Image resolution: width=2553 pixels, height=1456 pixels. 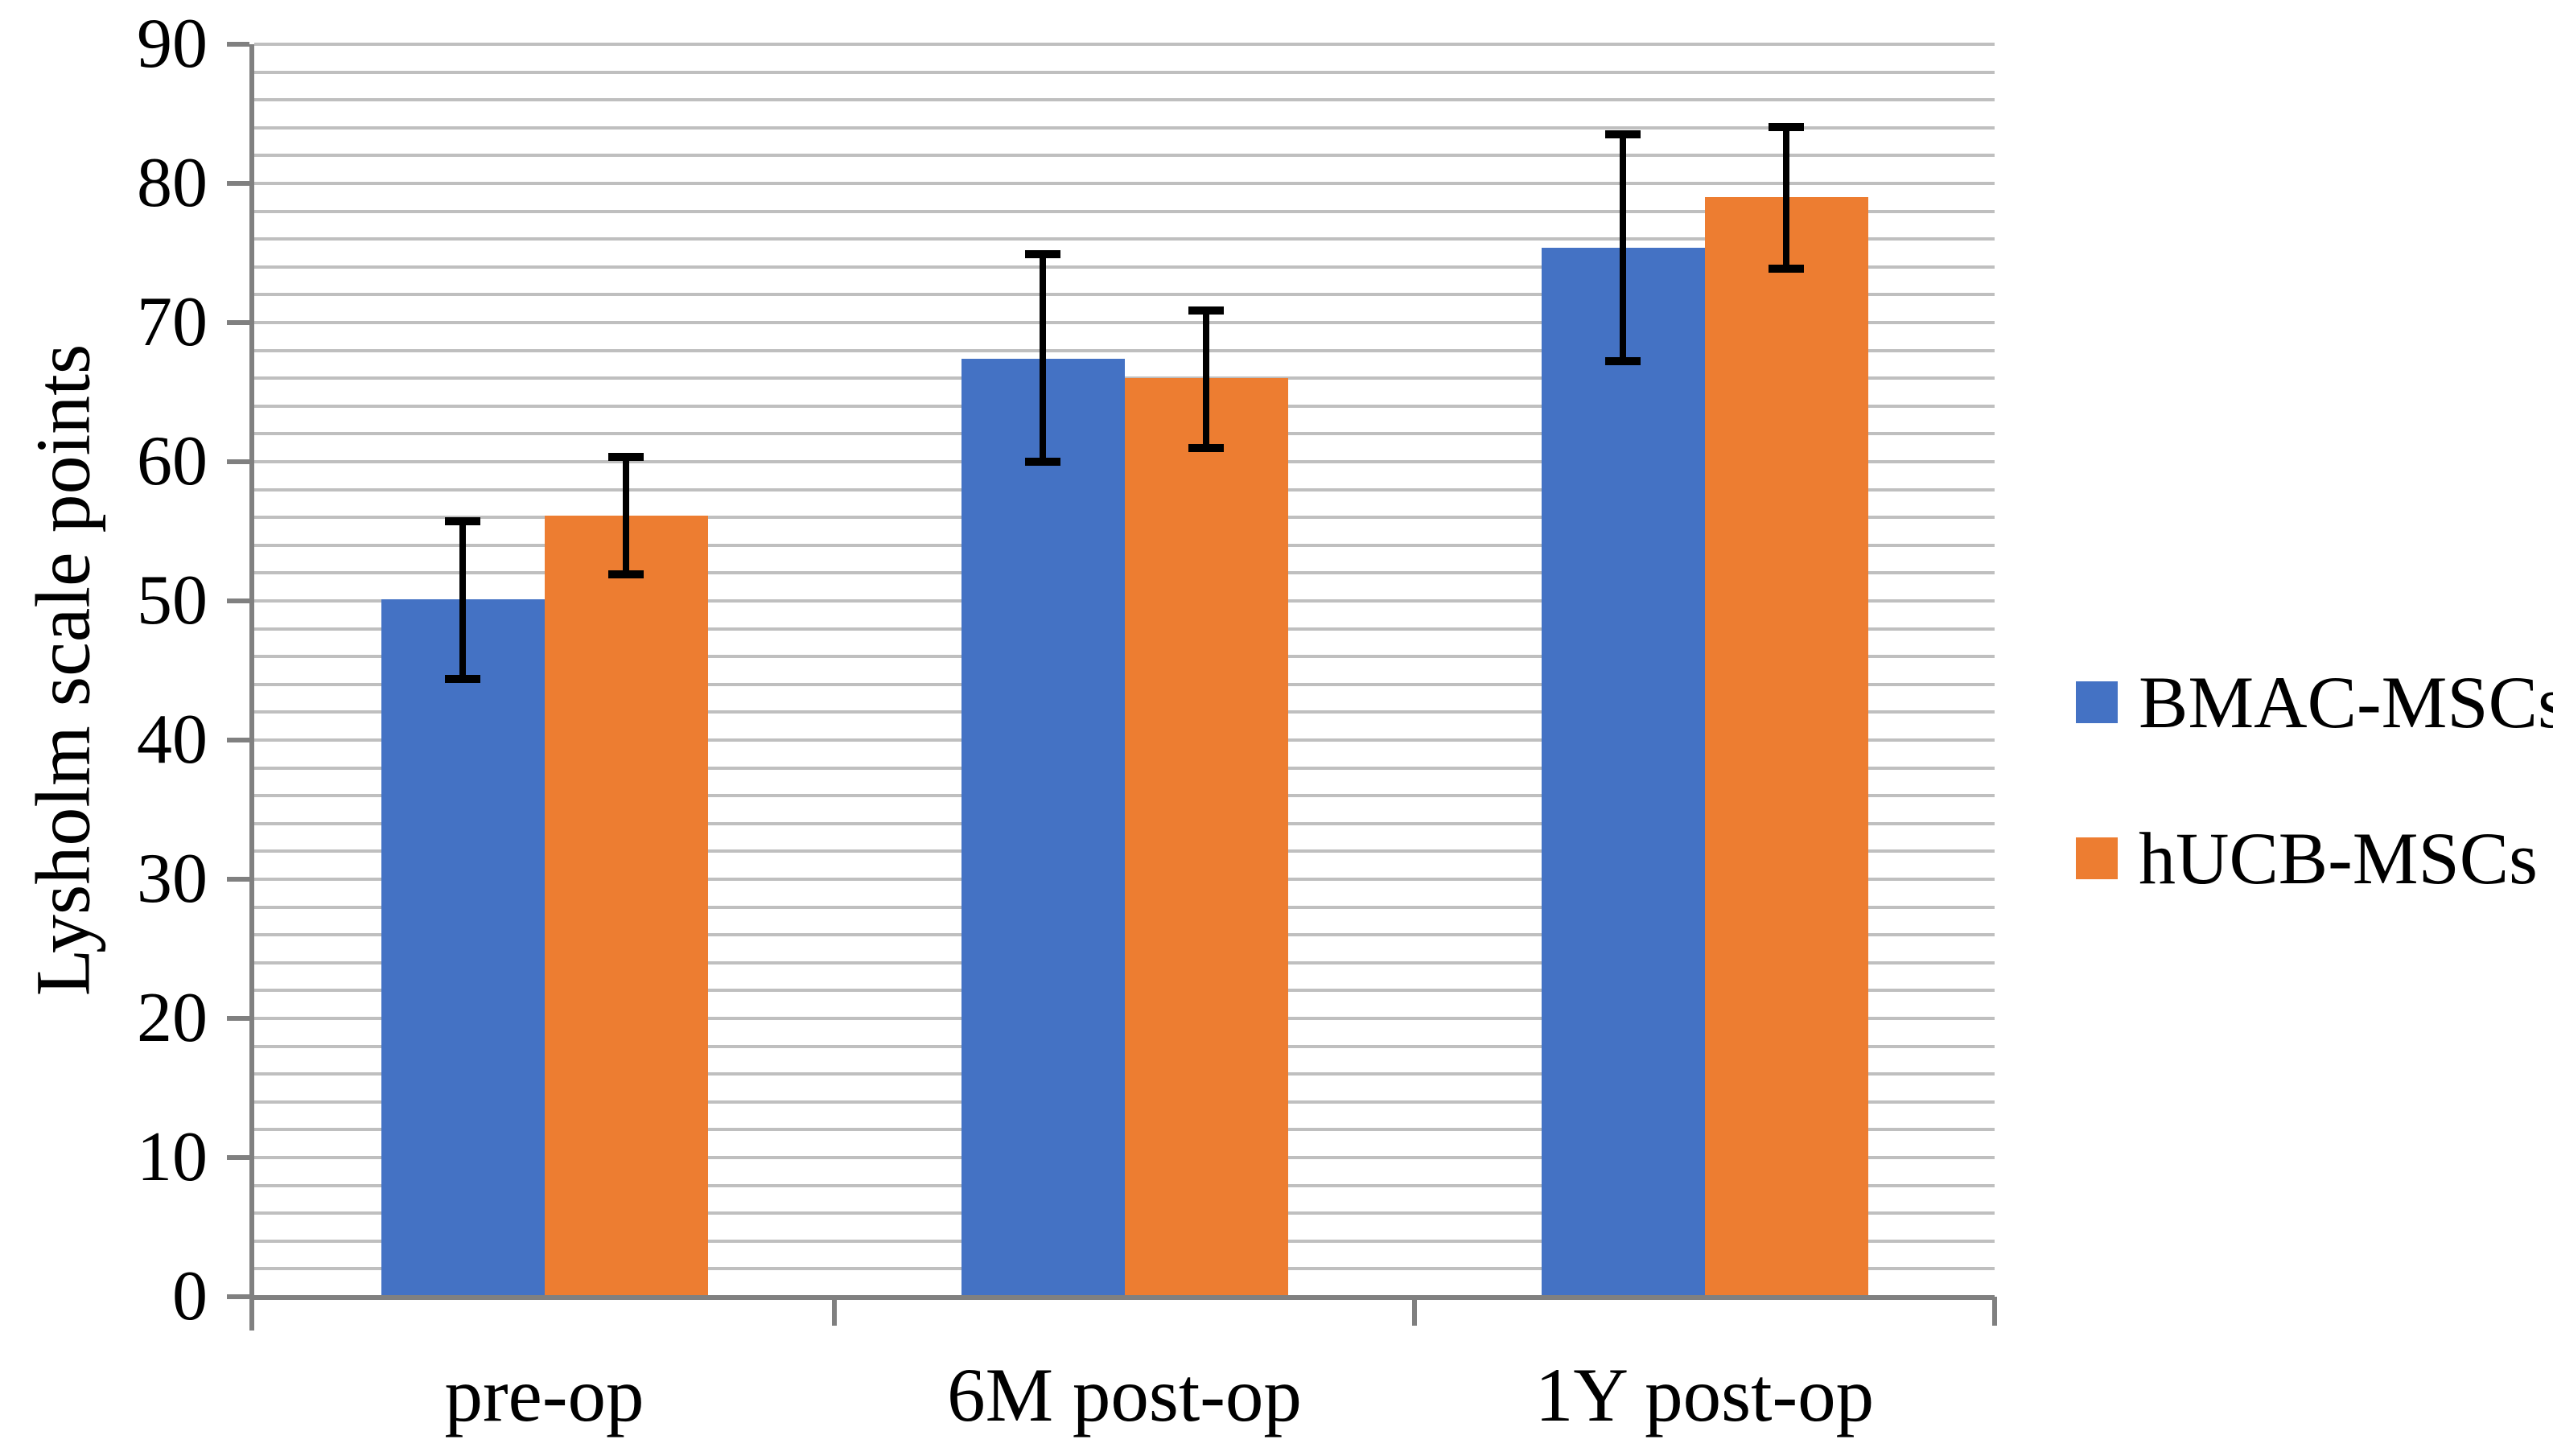 I want to click on bar-bmac-mscs-1y-post-op, so click(x=1623, y=772).